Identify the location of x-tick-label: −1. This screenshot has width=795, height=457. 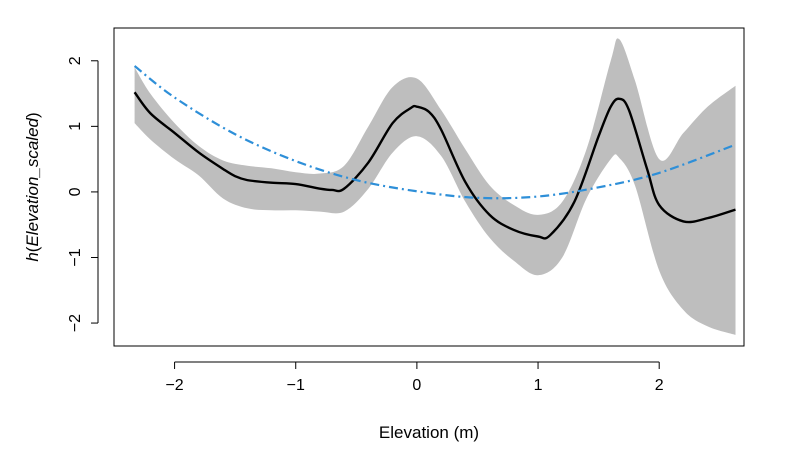
(296, 385).